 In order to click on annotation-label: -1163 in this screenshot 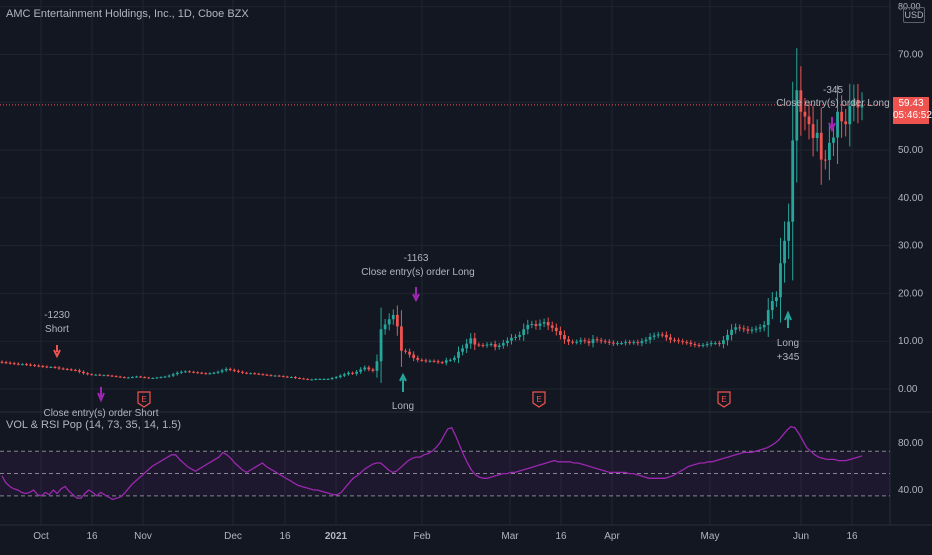, I will do `click(416, 258)`.